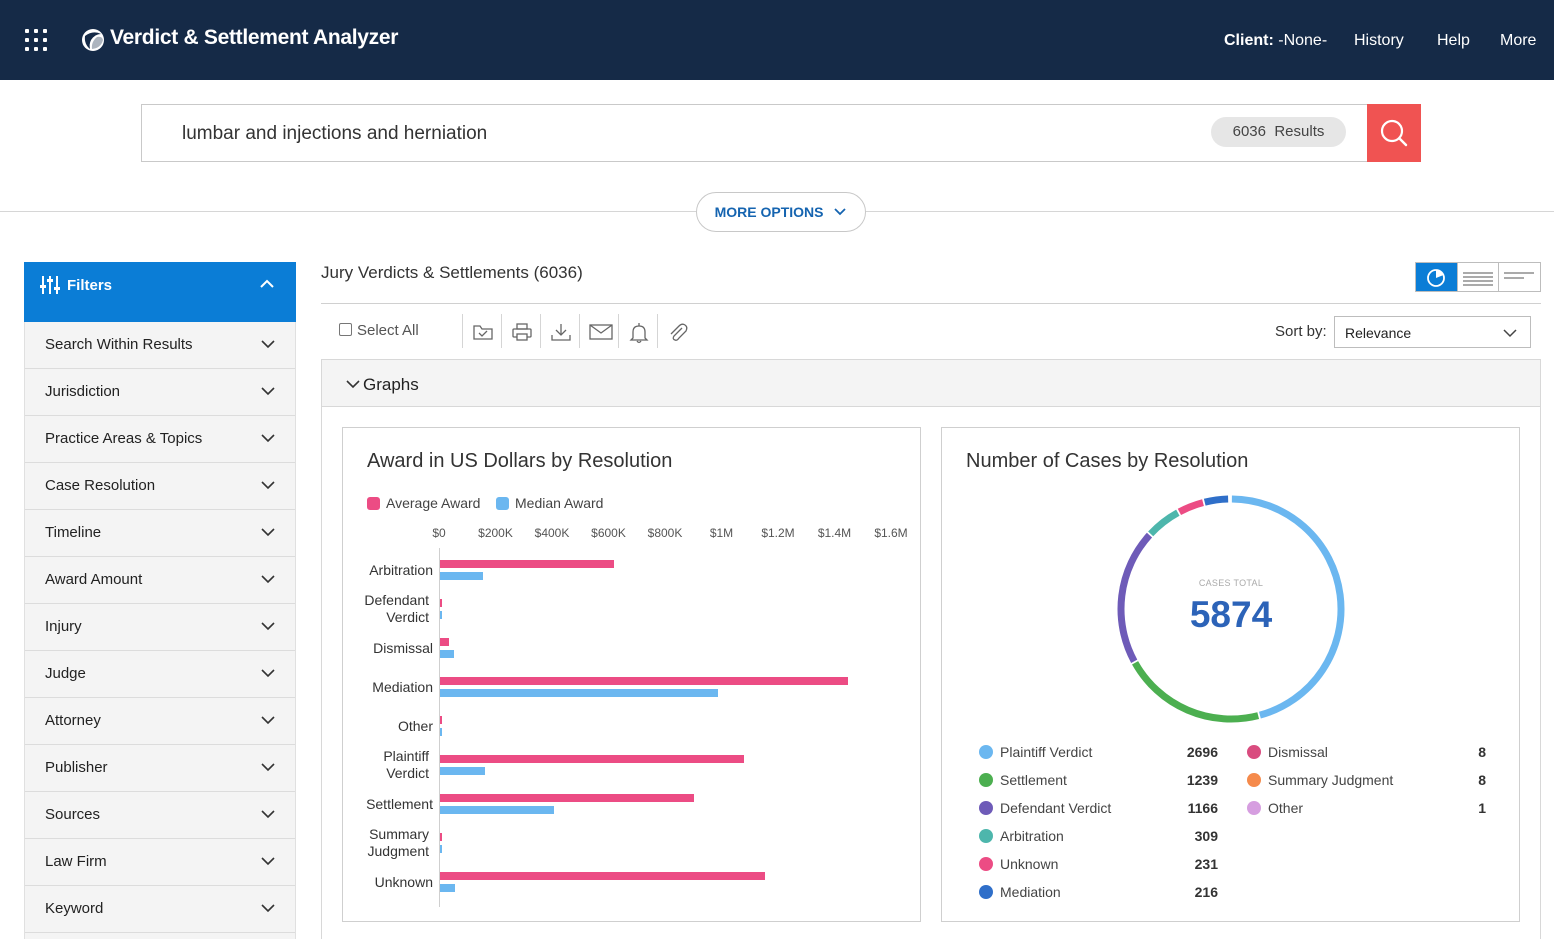 This screenshot has height=939, width=1554. Describe the element at coordinates (598, 331) in the screenshot. I see `email-button` at that location.